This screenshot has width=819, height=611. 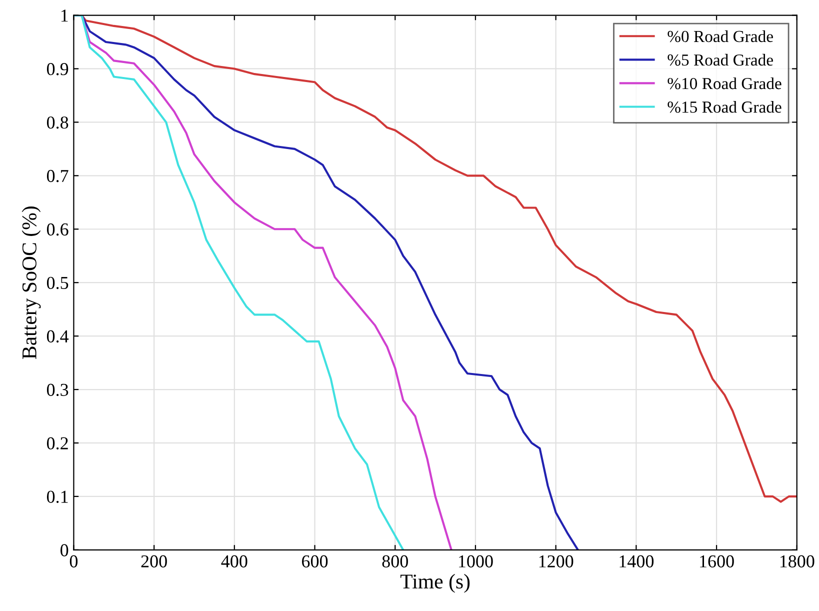 I want to click on x-tick-label: 1200, so click(x=556, y=561).